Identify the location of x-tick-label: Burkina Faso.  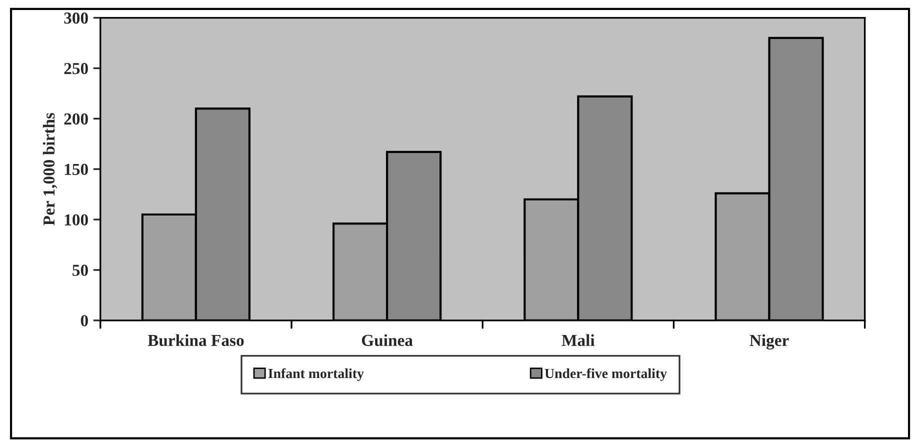
(196, 340).